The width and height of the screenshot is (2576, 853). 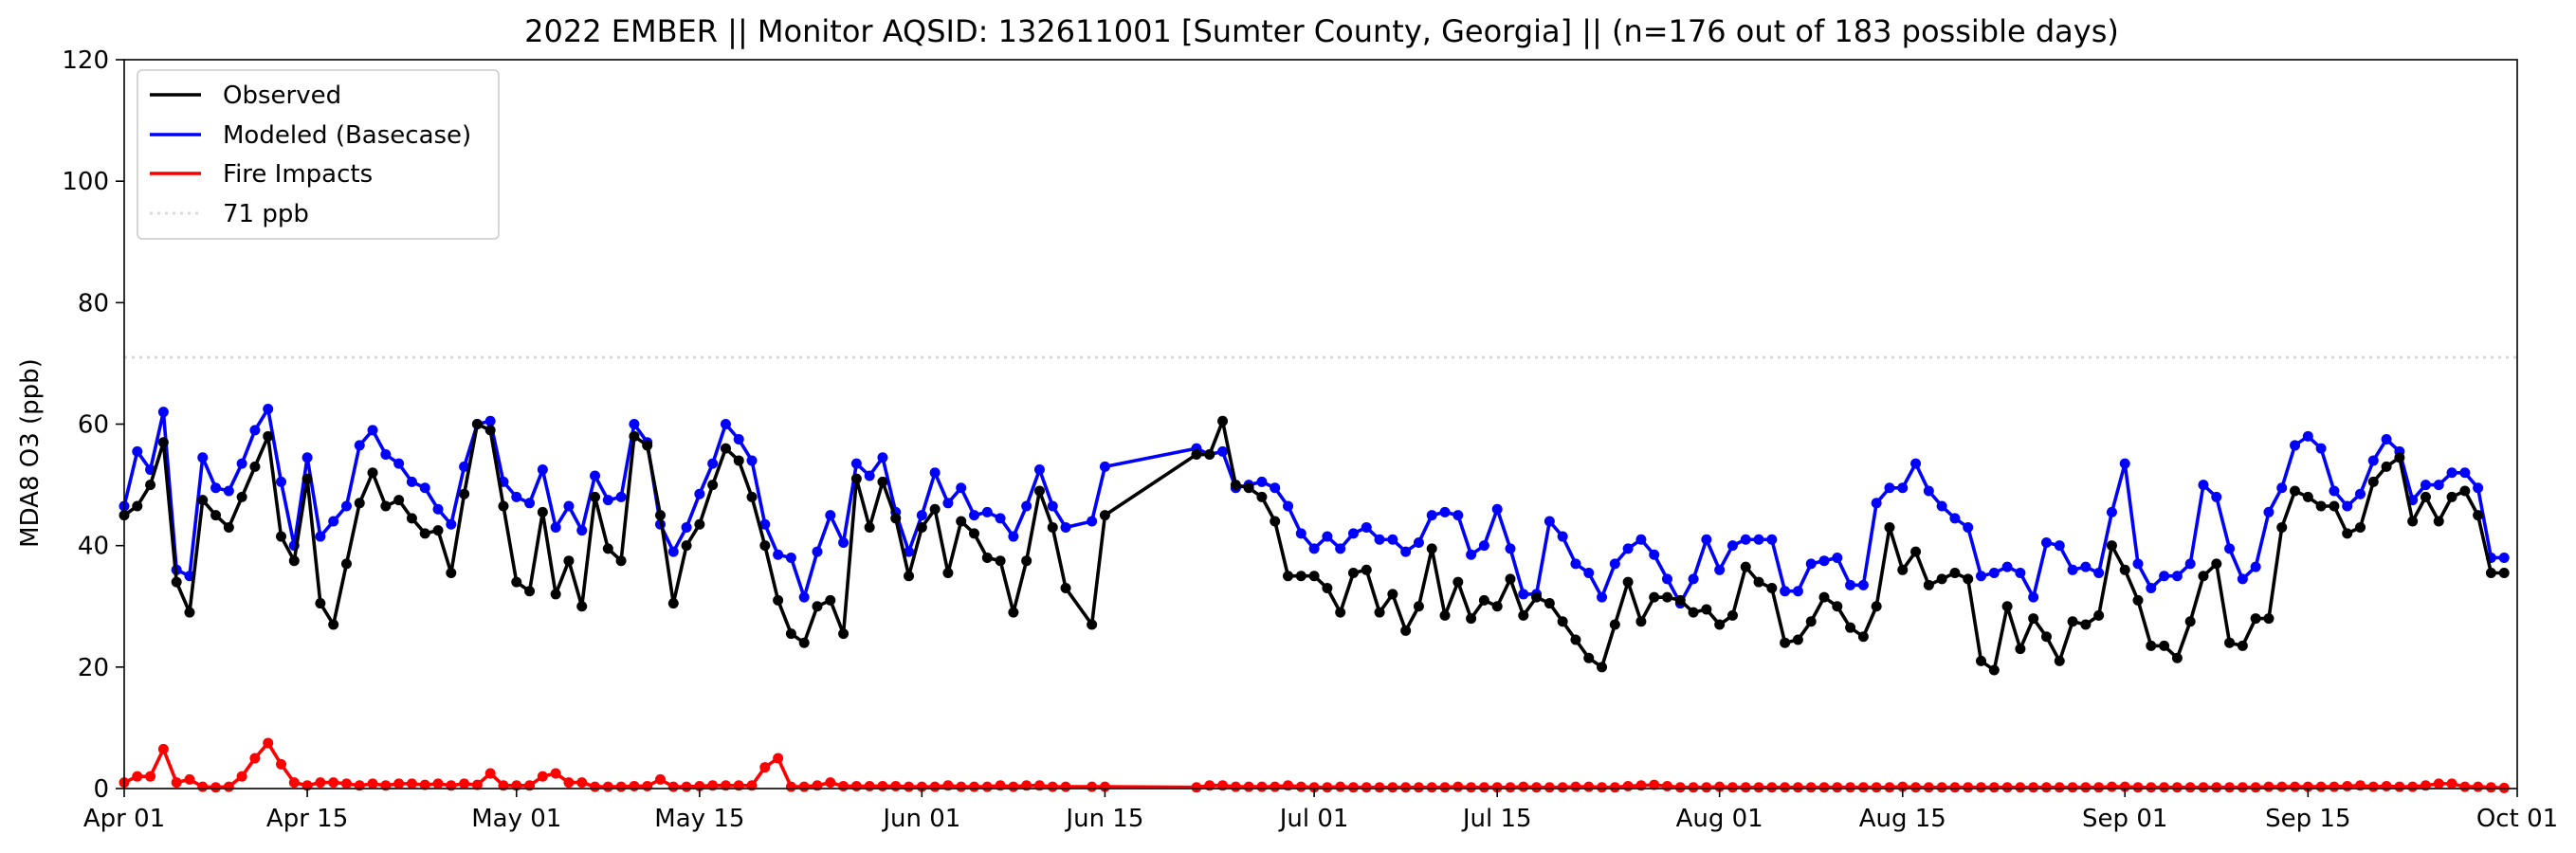 I want to click on x-tick-label: Jul 01, so click(x=1313, y=819).